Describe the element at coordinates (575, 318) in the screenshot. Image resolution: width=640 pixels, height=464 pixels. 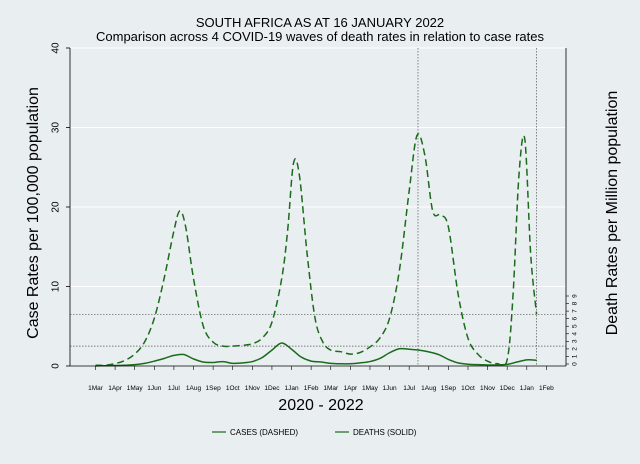
I see `right-tick-label: 6` at that location.